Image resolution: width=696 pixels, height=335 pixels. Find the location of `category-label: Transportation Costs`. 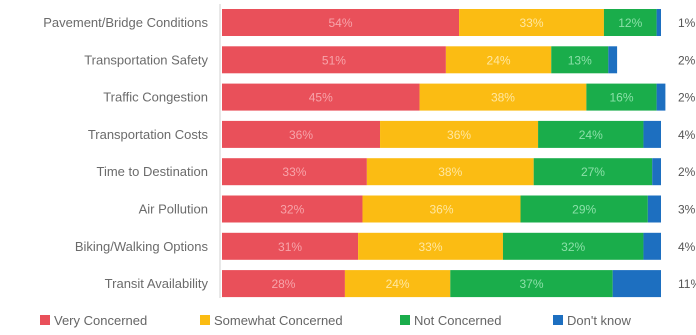

category-label: Transportation Costs is located at coordinates (148, 134).